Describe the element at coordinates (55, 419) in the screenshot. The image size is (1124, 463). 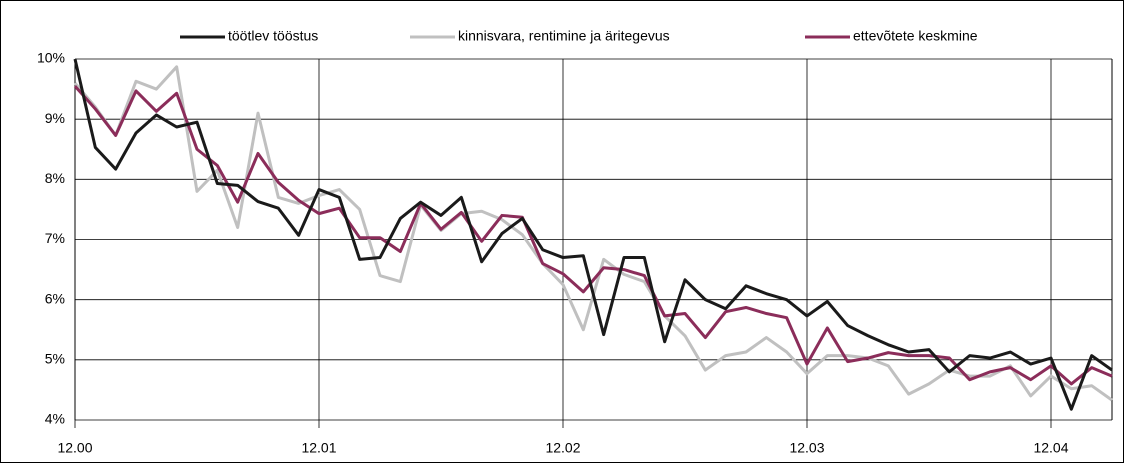
I see `y-tick-label: 4%` at that location.